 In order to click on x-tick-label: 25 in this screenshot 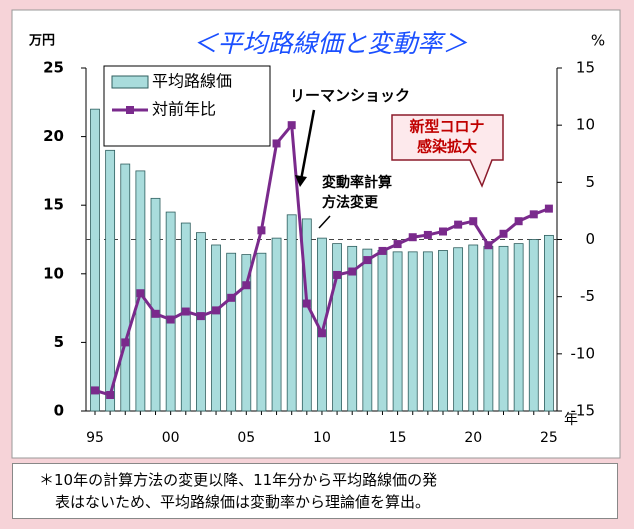, I will do `click(549, 438)`.